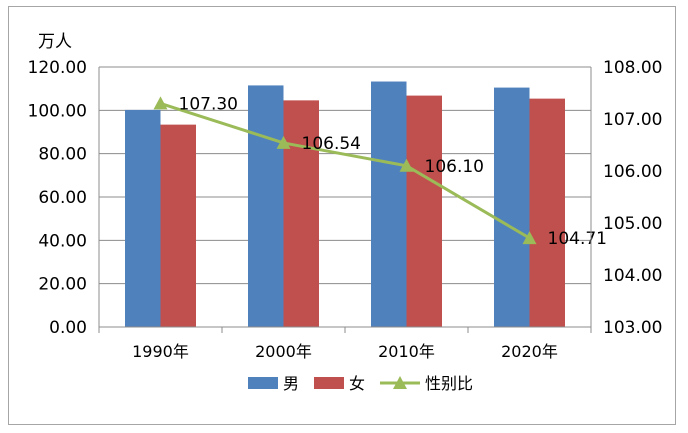 The image size is (688, 433). Describe the element at coordinates (406, 351) in the screenshot. I see `x-tick-label: 2010年` at that location.